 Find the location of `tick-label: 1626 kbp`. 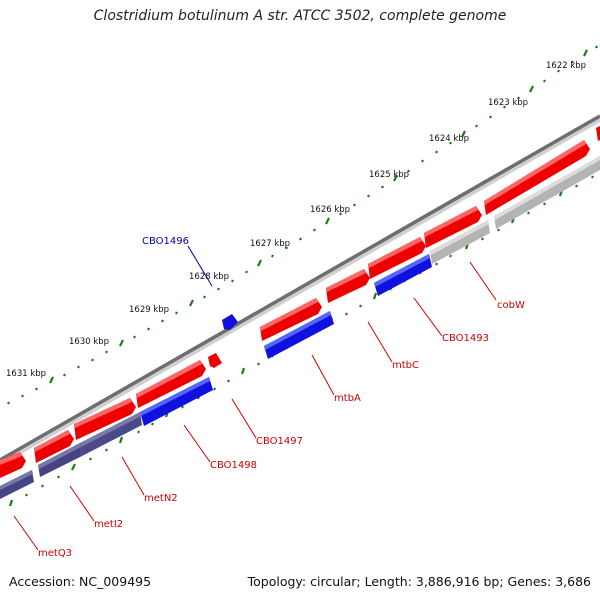

tick-label: 1626 kbp is located at coordinates (330, 210).